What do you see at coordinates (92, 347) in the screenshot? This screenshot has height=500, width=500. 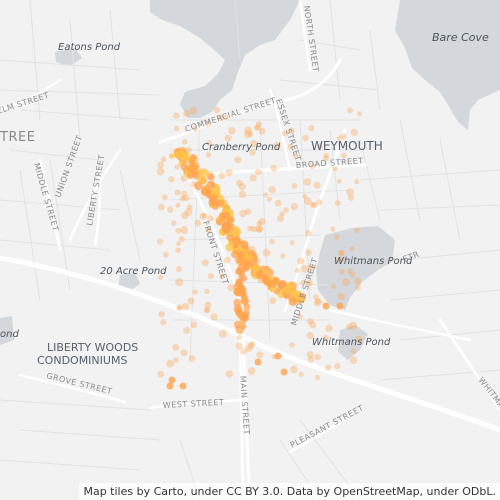 I see `label-liberty-woods-line1: LIBERTY WOODS` at bounding box center [92, 347].